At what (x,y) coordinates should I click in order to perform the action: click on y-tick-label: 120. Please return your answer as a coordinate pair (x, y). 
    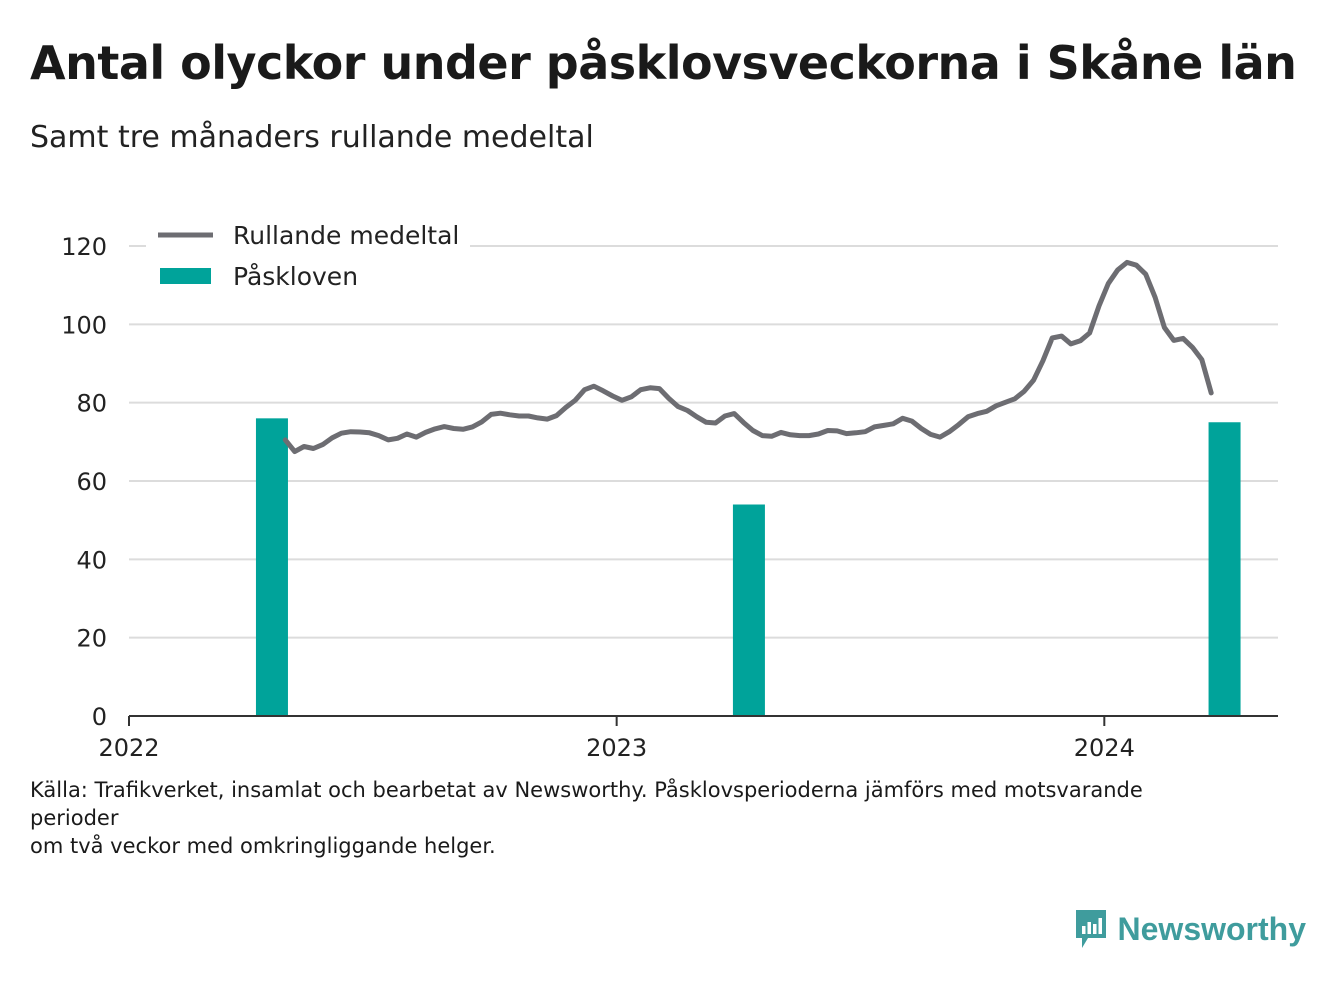
    Looking at the image, I should click on (84, 247).